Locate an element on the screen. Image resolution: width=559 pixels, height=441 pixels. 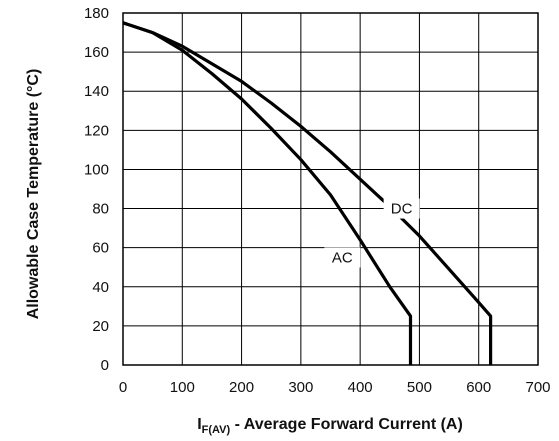
y-tick-labels: 0 20 40 60 80 100 120 140 160 180 is located at coordinates (96, 189).